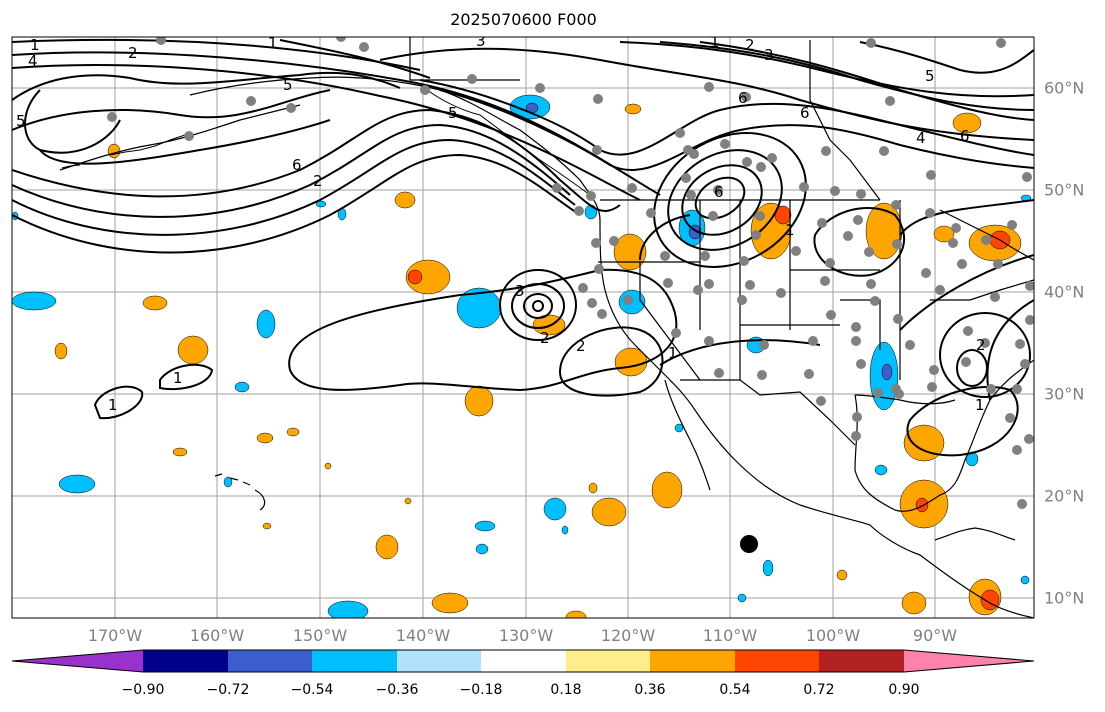 This screenshot has height=712, width=1105. I want to click on lon-label: 110°W, so click(730, 635).